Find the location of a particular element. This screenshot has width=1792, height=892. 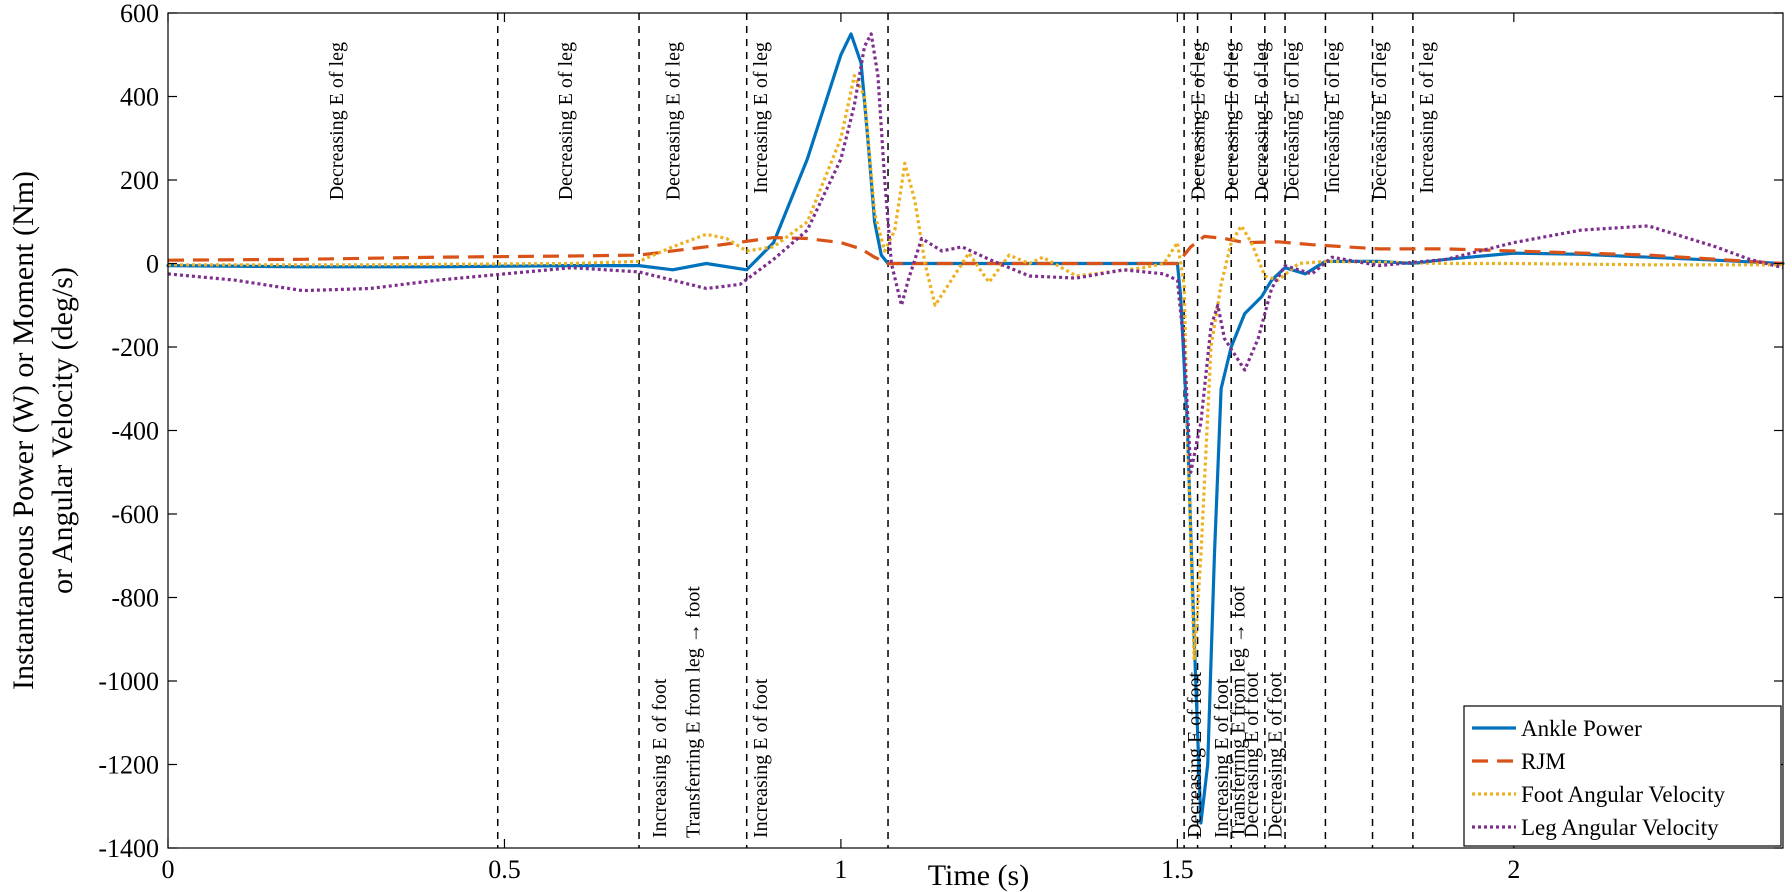

y-tick-label: -1200 is located at coordinates (128, 765).